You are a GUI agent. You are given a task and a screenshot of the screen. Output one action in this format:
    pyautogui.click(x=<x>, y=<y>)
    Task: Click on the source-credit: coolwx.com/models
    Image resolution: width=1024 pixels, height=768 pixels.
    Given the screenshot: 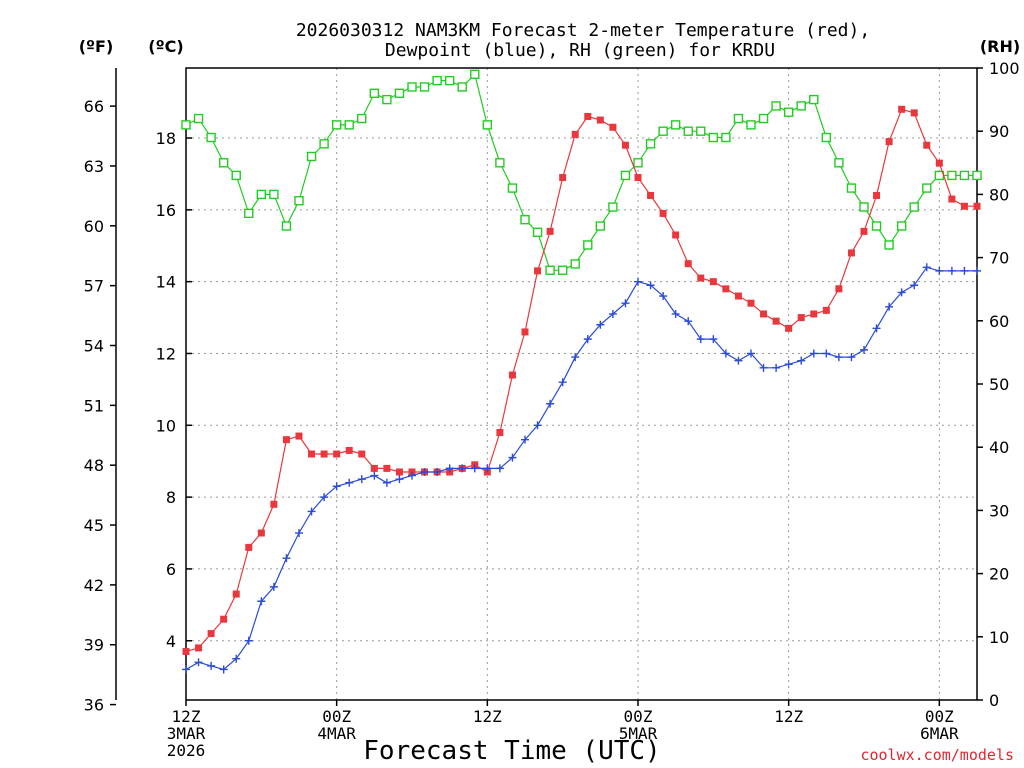 What is the action you would take?
    pyautogui.click(x=937, y=755)
    